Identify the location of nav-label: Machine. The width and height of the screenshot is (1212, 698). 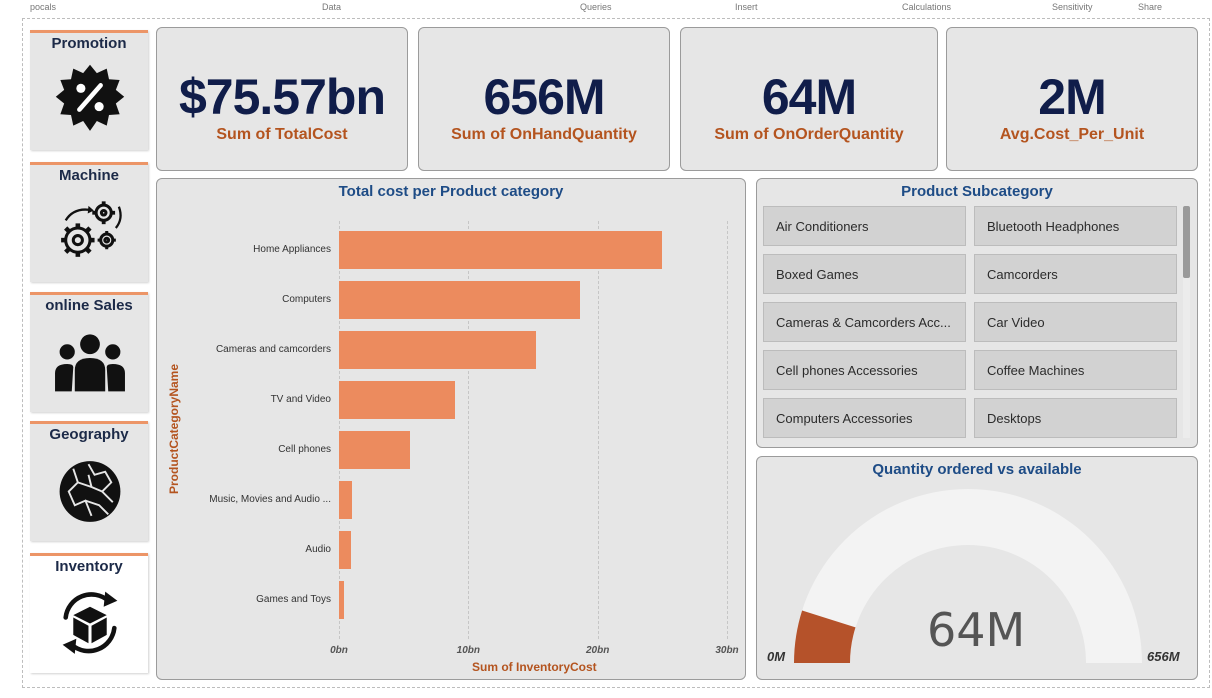
(88, 175).